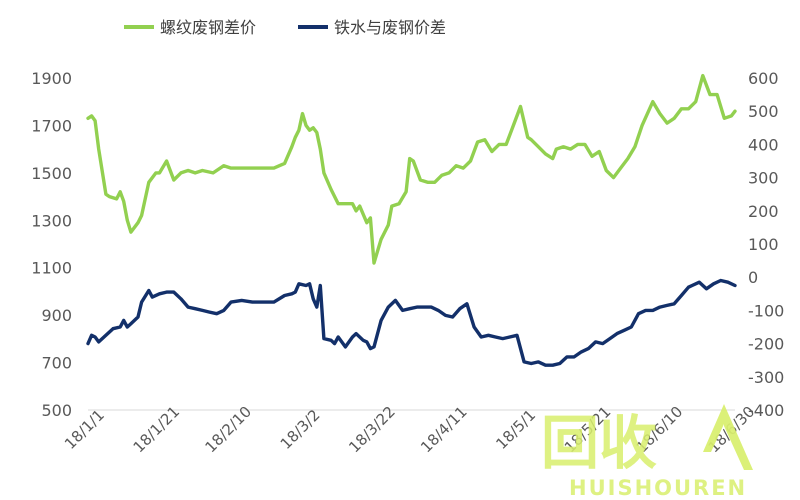  I want to click on x-tick-label: 18/3/2, so click(300, 429).